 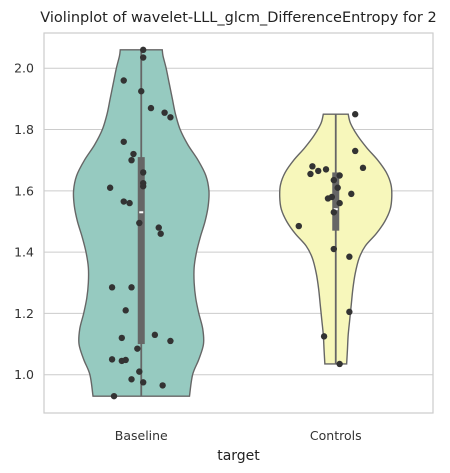 What do you see at coordinates (24, 313) in the screenshot?
I see `y-tick-label: 1.2` at bounding box center [24, 313].